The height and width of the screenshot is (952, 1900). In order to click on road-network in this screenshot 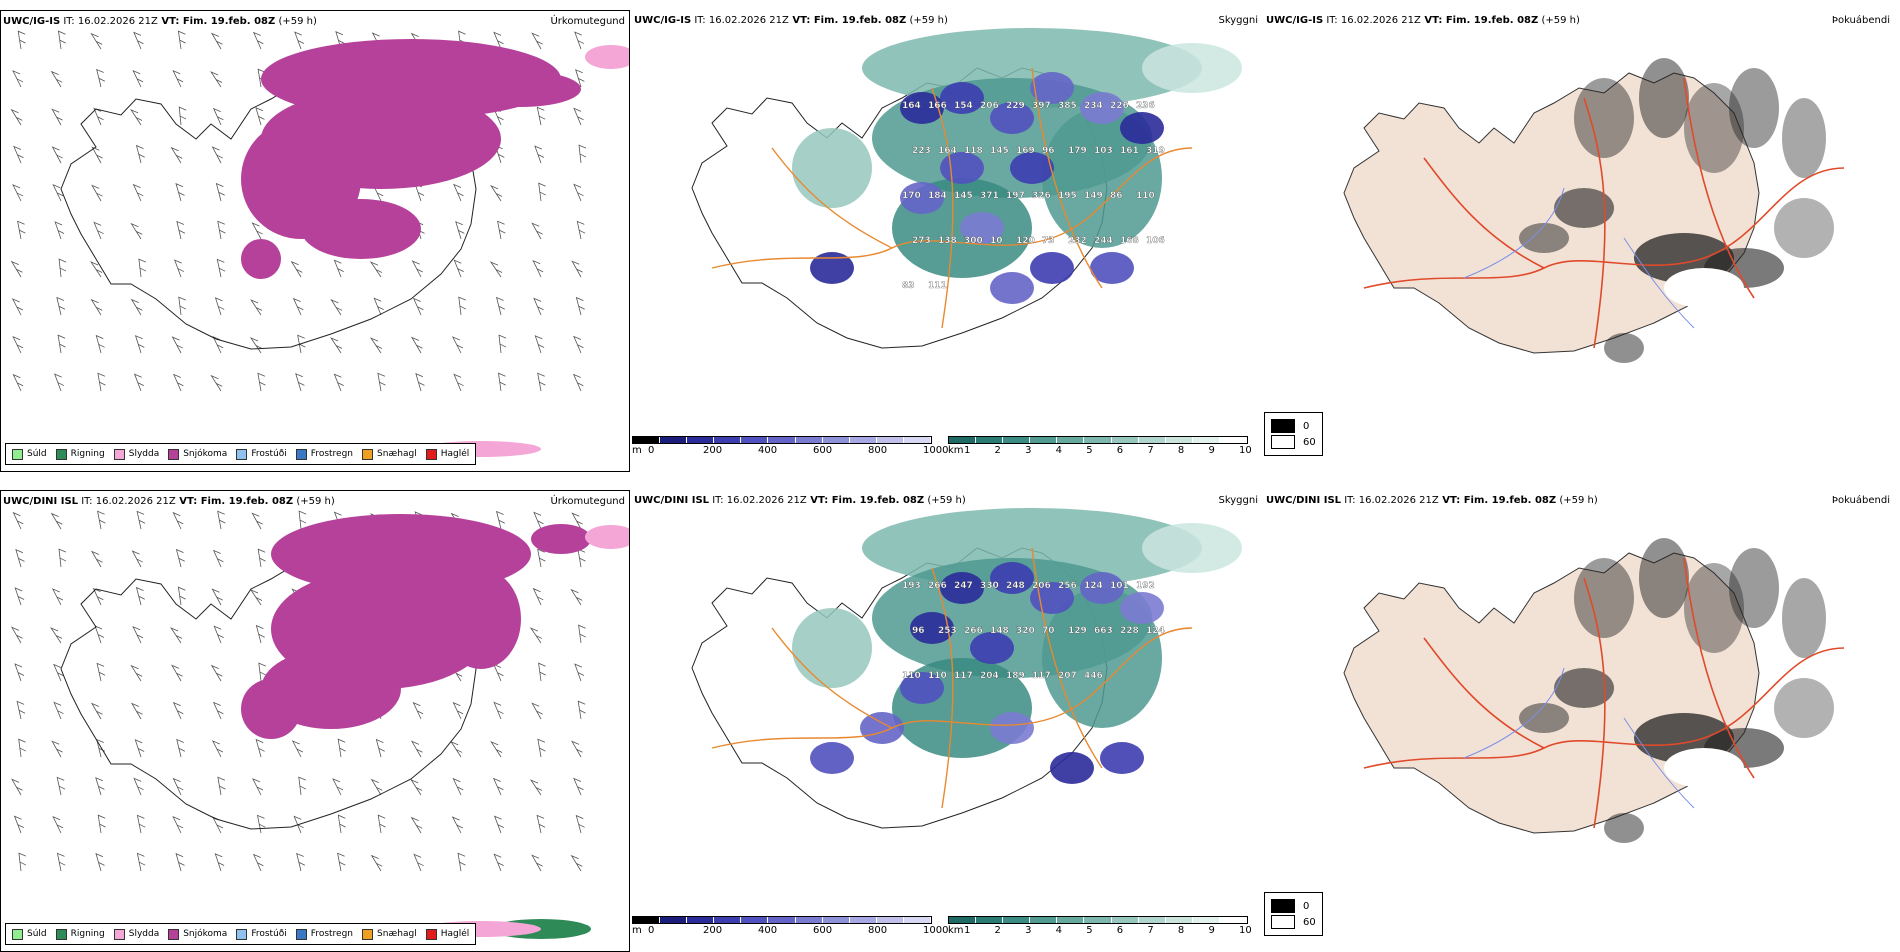, I will do `click(1604, 213)`.